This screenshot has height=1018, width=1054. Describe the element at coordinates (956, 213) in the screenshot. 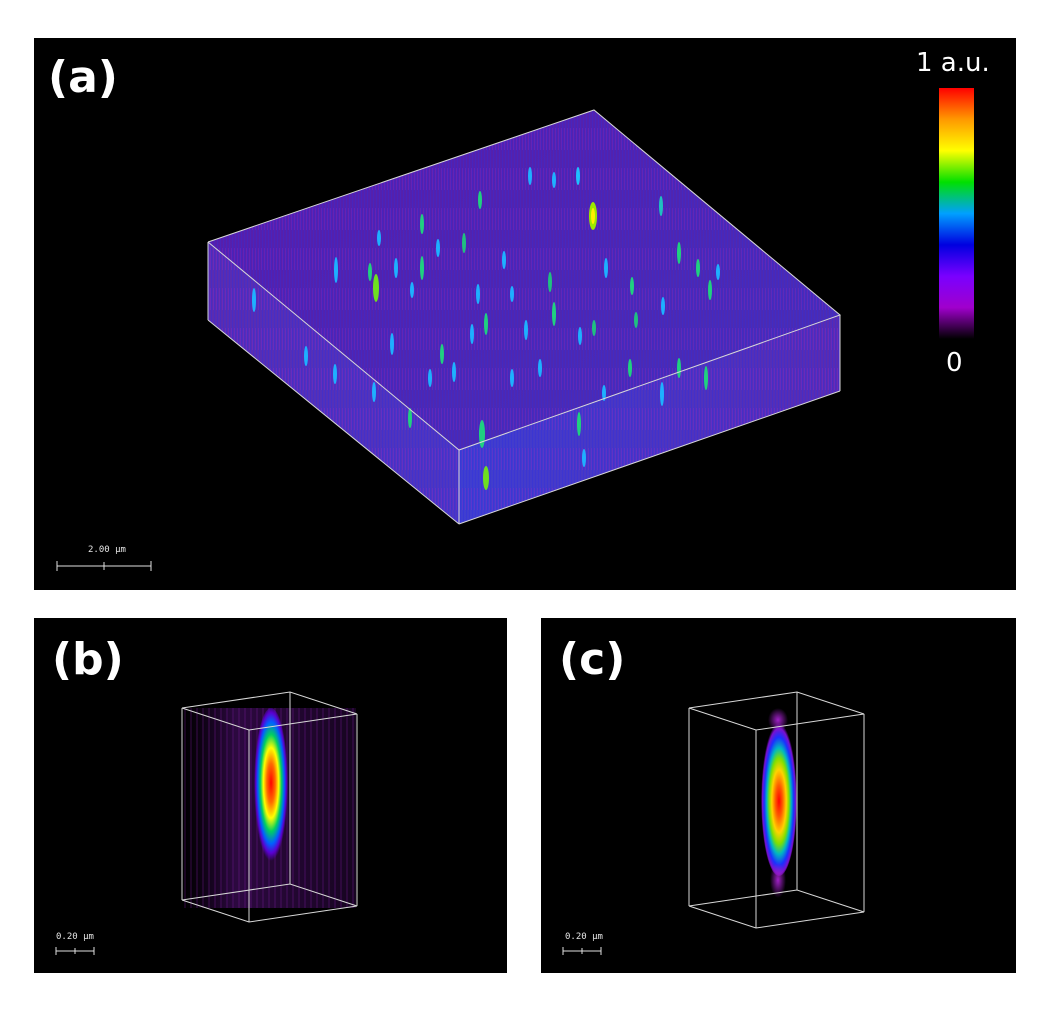

I see `colorbar` at that location.